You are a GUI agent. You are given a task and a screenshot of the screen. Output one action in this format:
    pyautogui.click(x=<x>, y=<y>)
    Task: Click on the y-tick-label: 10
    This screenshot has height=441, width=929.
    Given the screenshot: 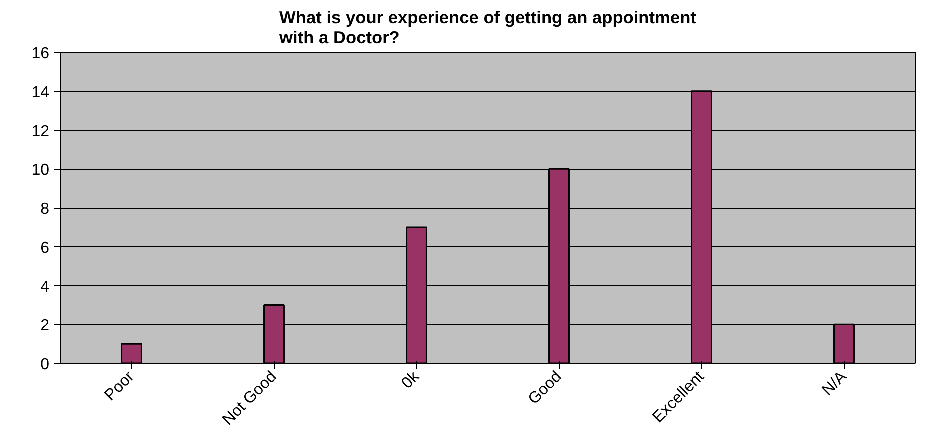 What is the action you would take?
    pyautogui.click(x=41, y=171)
    